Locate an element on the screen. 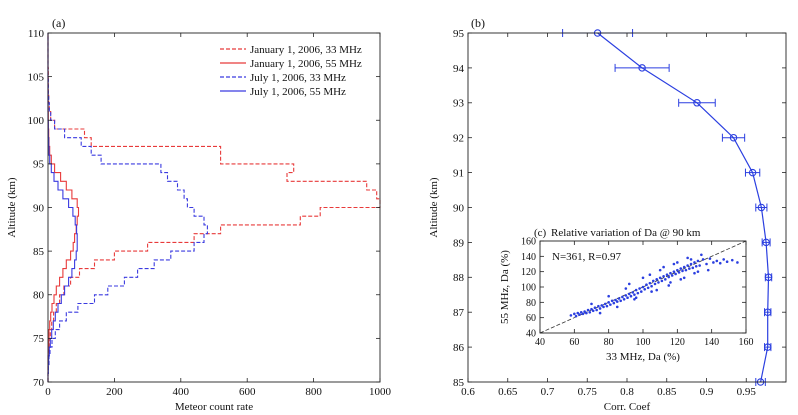 Image resolution: width=798 pixels, height=415 pixels. xaxis-c-tick-label: 120 is located at coordinates (677, 342).